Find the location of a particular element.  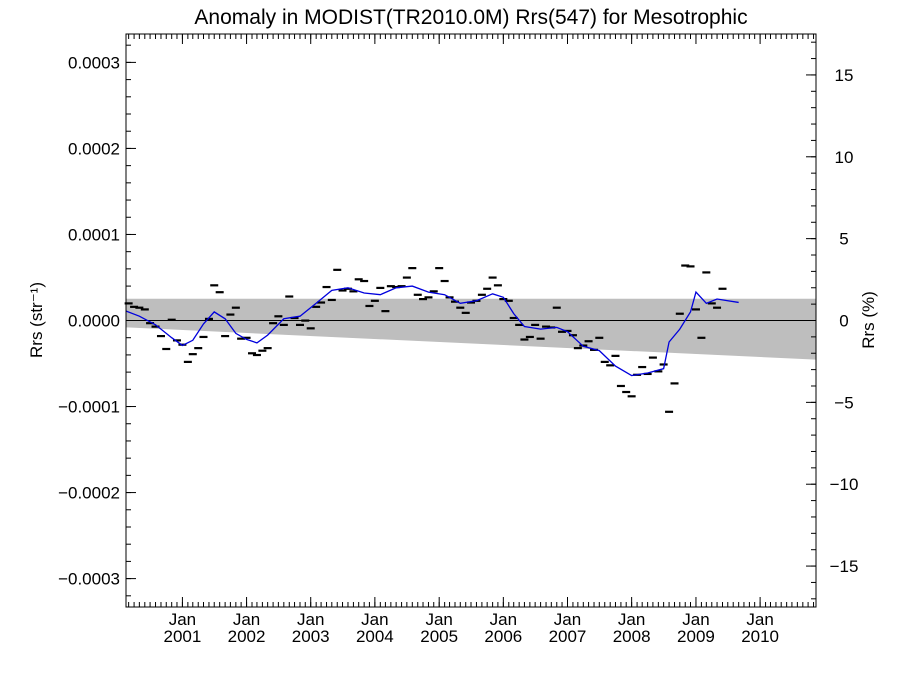

y-tick-label-right: 15 is located at coordinates (844, 75).